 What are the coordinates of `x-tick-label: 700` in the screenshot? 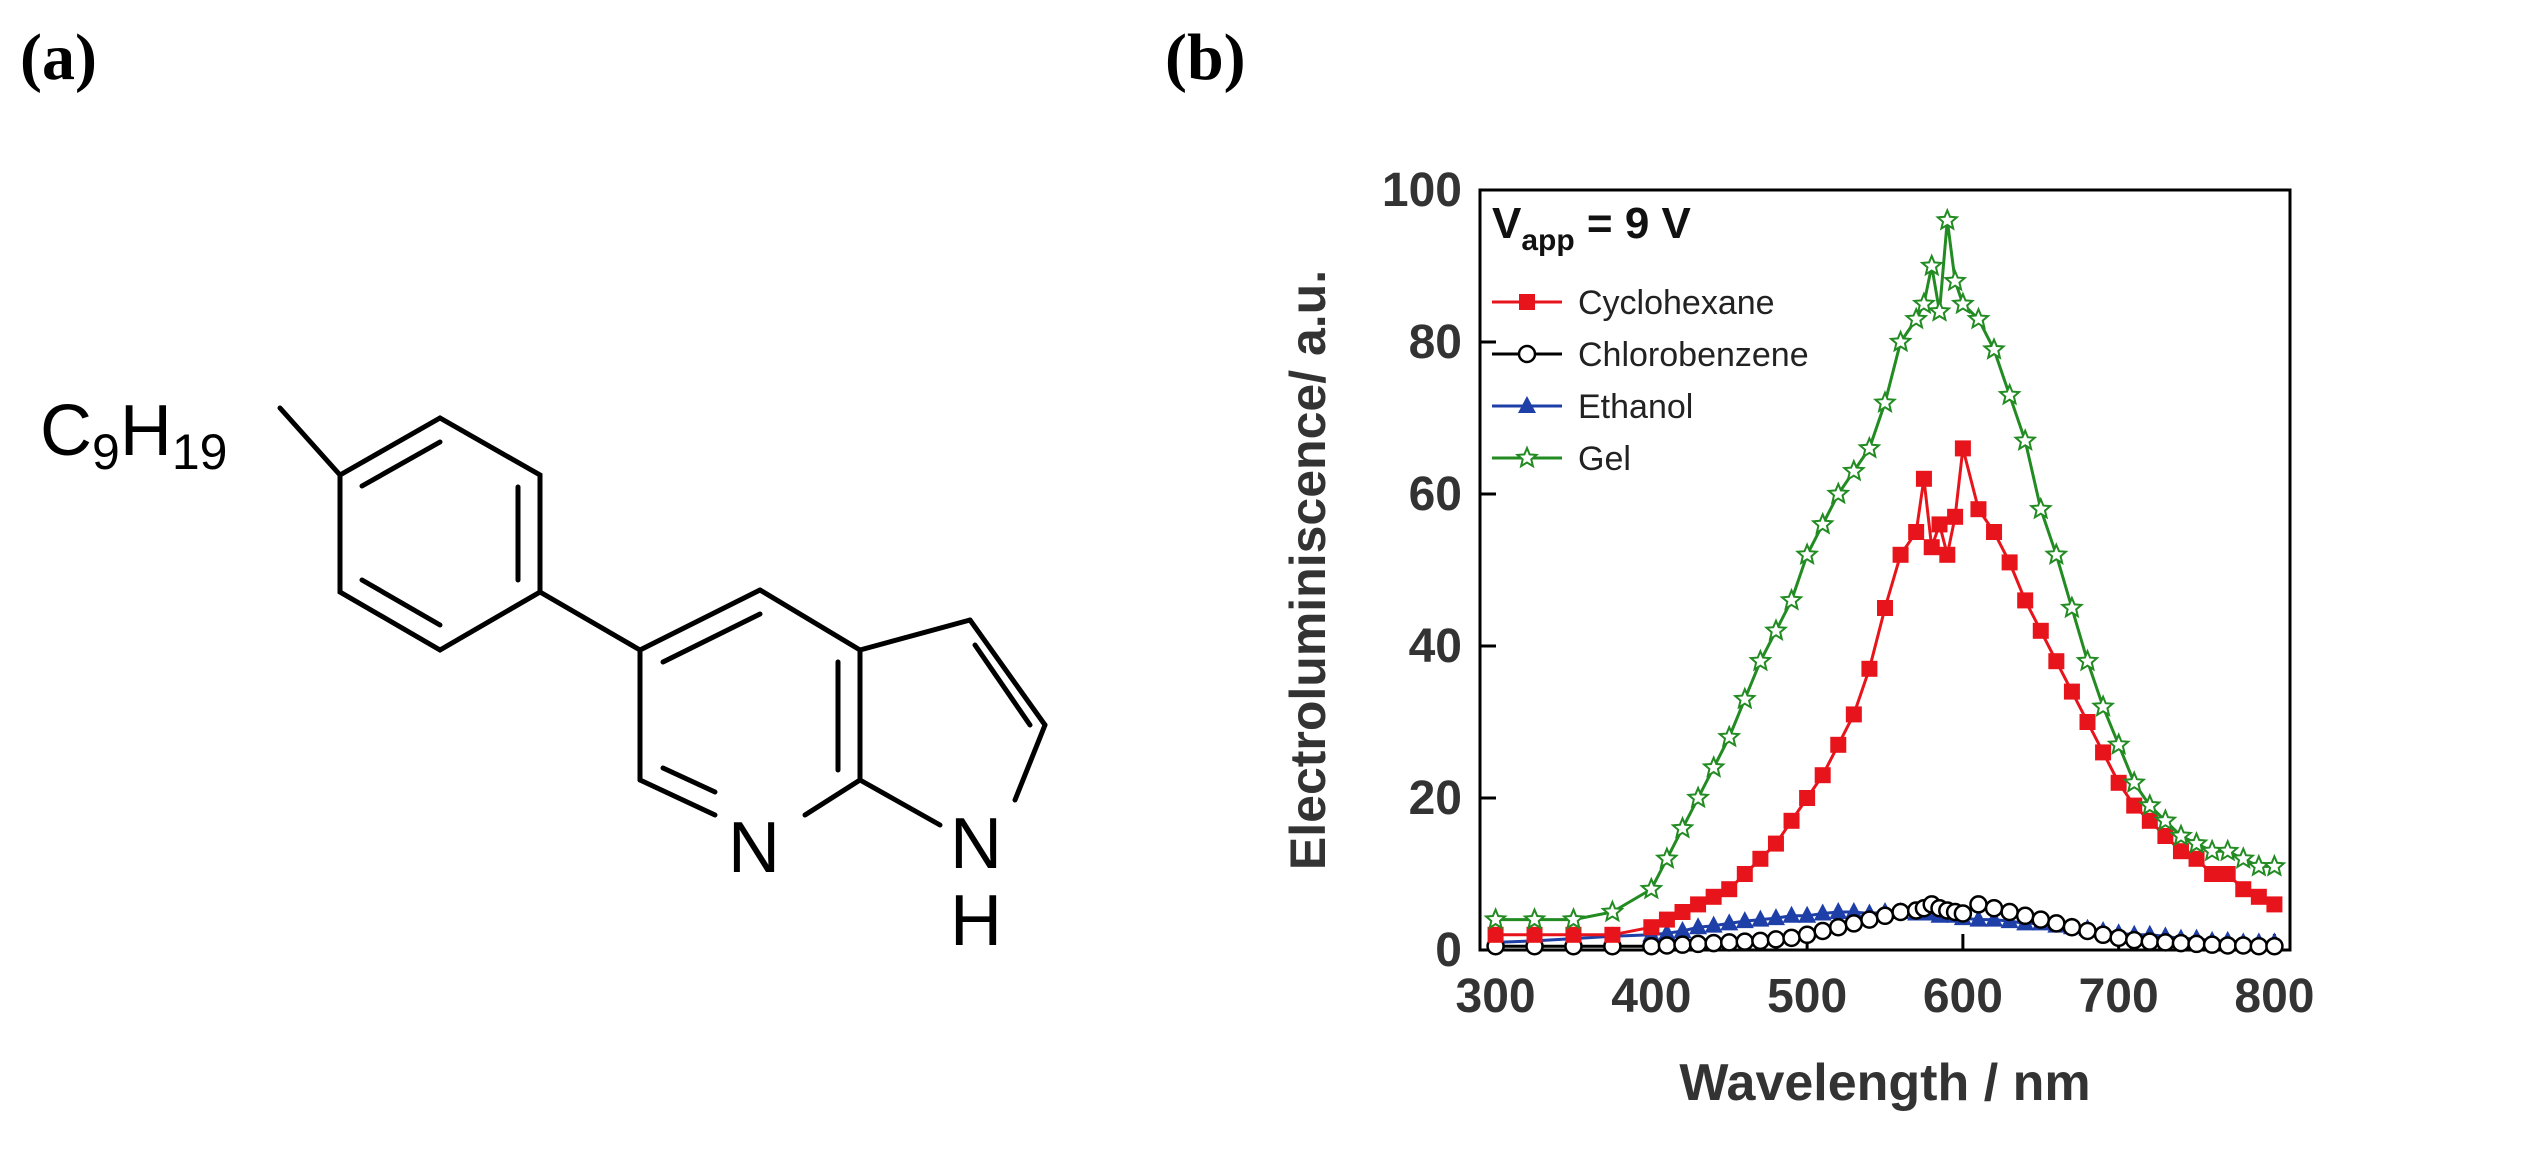 It's located at (2119, 996).